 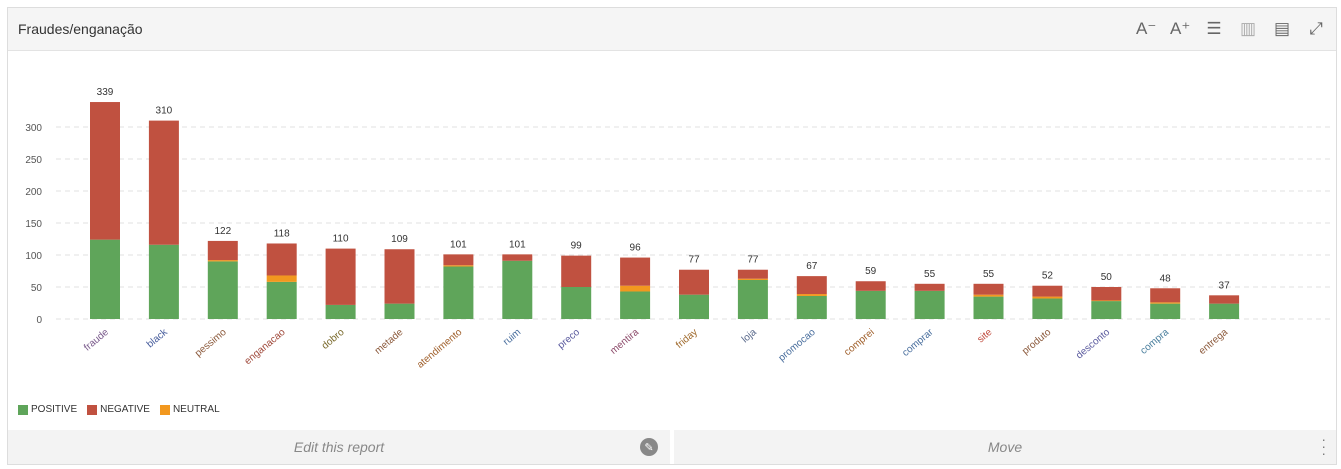 What do you see at coordinates (33, 160) in the screenshot?
I see `y-tick-label: 250` at bounding box center [33, 160].